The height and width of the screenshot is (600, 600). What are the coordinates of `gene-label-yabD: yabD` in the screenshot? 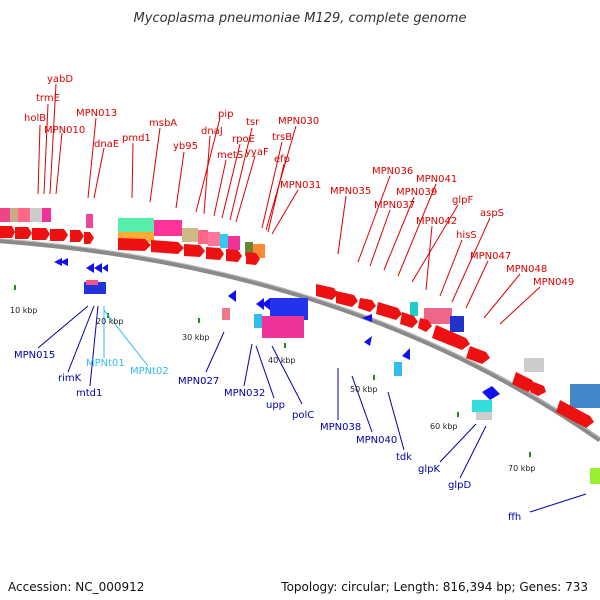 It's located at (60, 79).